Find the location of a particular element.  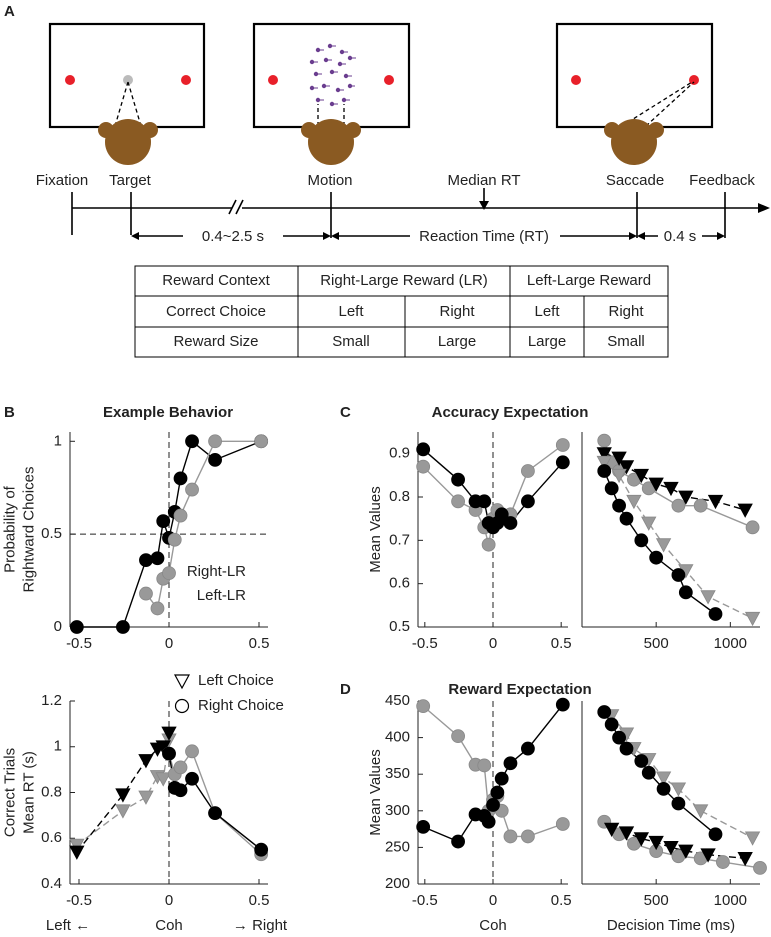

x-axis-label: Decision Time (ms) is located at coordinates (671, 925).